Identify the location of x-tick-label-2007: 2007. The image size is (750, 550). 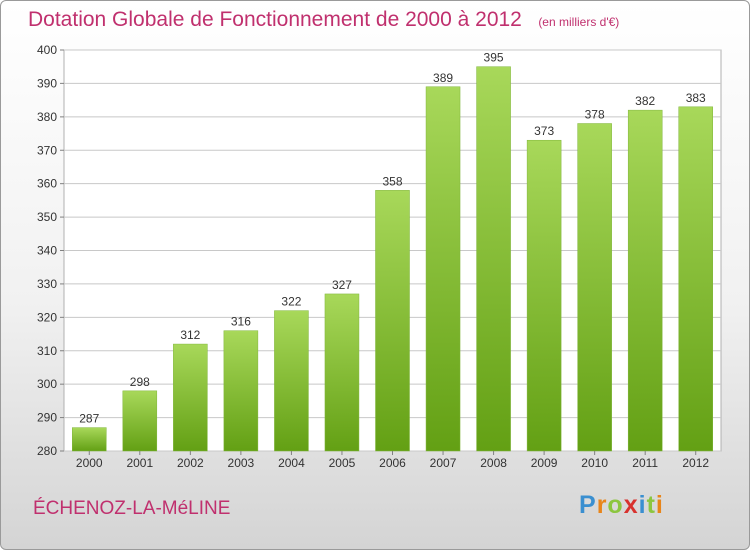
(443, 463).